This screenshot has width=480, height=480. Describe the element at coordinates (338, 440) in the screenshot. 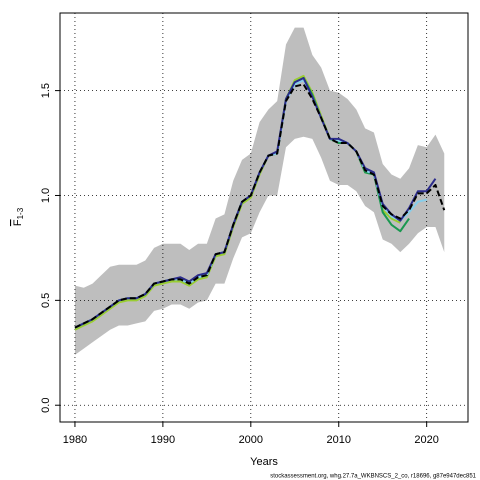

I see `x-tick-label: 2010` at that location.